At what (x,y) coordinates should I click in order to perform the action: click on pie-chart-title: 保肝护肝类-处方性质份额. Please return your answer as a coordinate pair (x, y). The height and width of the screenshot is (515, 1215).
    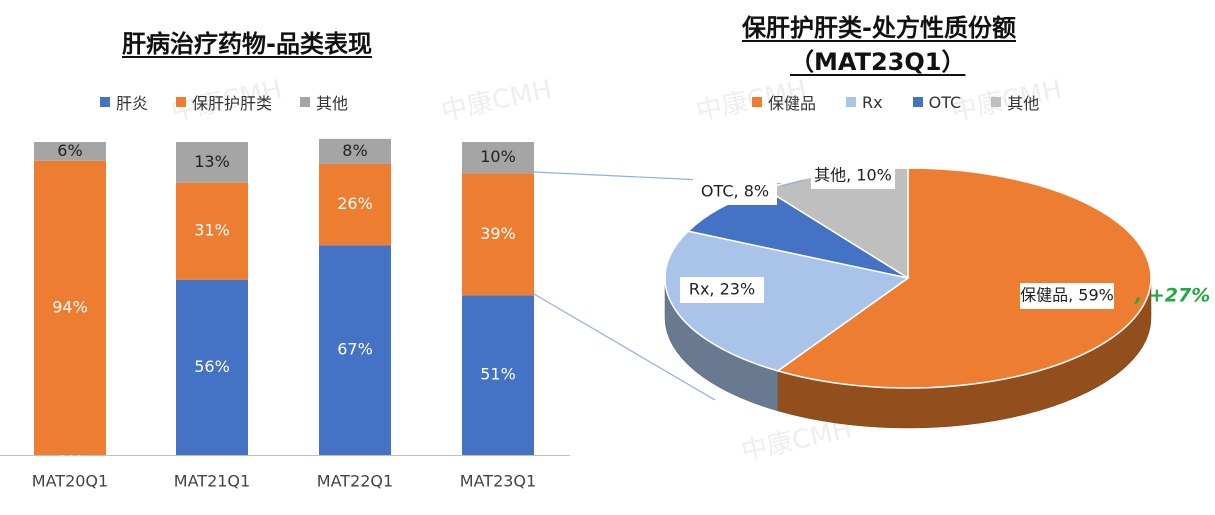
    Looking at the image, I should click on (879, 28).